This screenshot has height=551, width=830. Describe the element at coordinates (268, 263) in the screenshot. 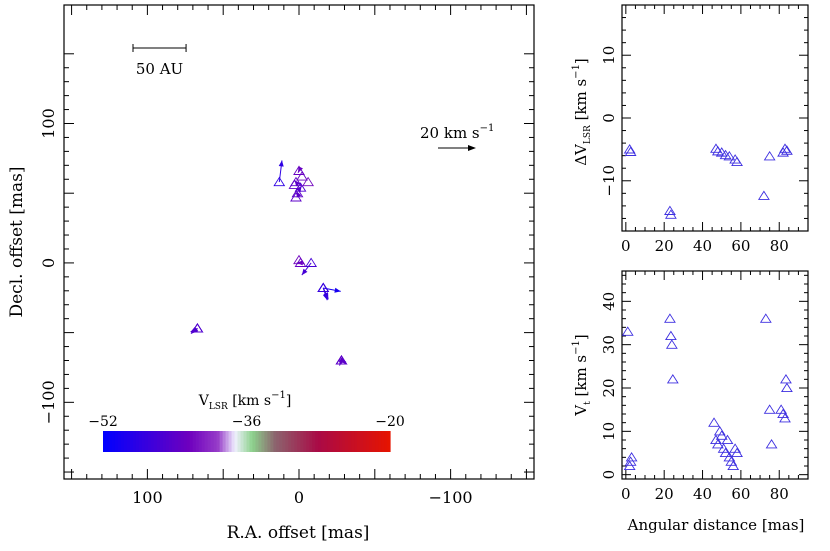

I see `maser-vectors` at that location.